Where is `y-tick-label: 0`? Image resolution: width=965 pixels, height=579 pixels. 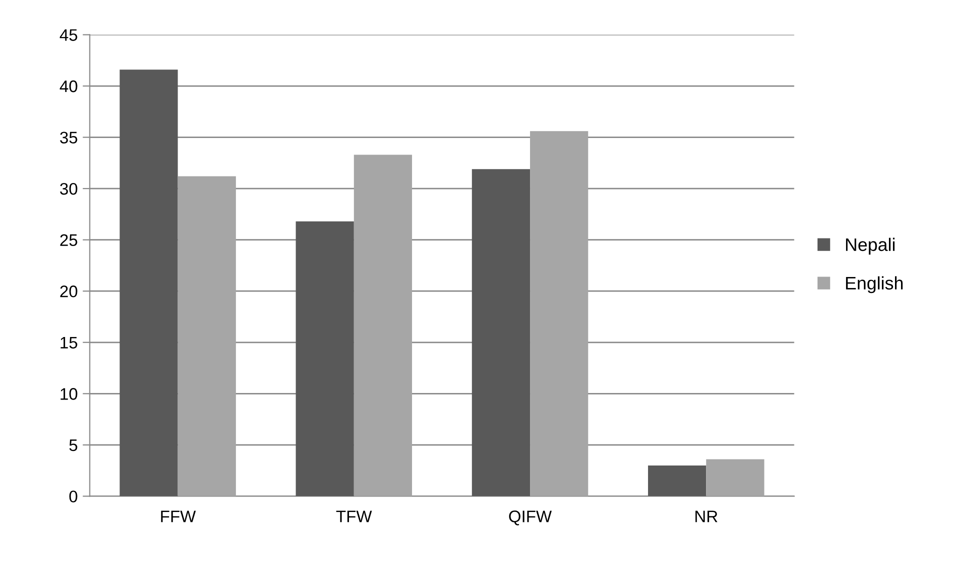 y-tick-label: 0 is located at coordinates (73, 496).